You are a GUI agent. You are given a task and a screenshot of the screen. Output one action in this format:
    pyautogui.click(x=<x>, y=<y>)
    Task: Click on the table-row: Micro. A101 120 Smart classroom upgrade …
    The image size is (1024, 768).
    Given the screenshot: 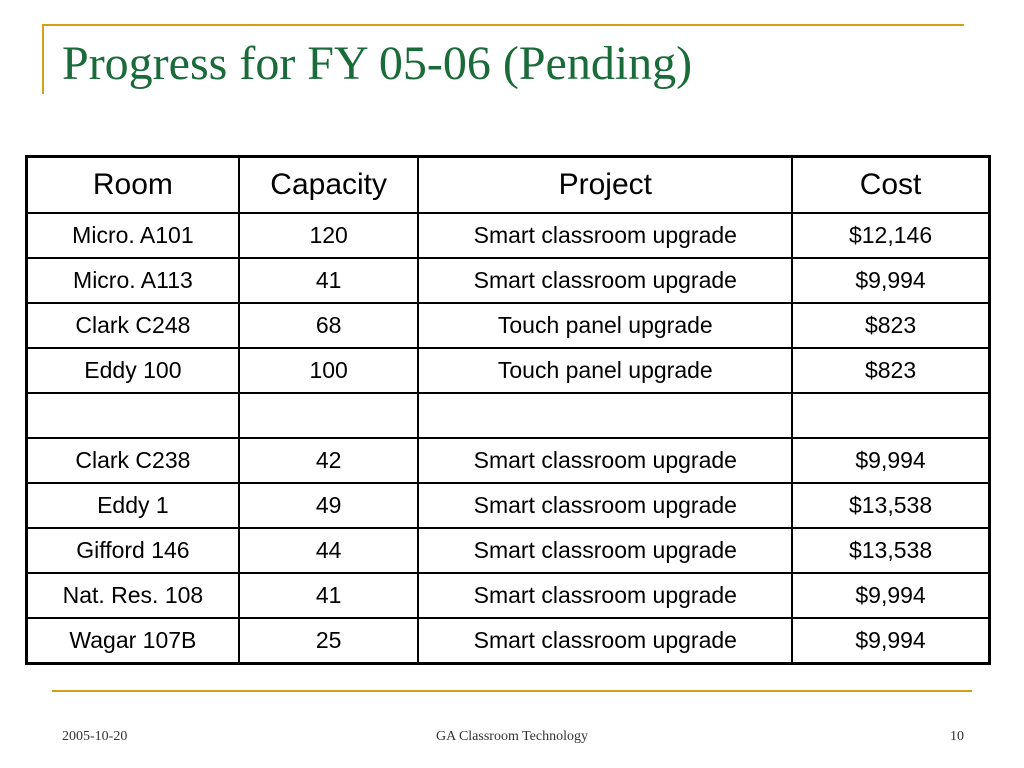 What is the action you would take?
    pyautogui.click(x=508, y=235)
    